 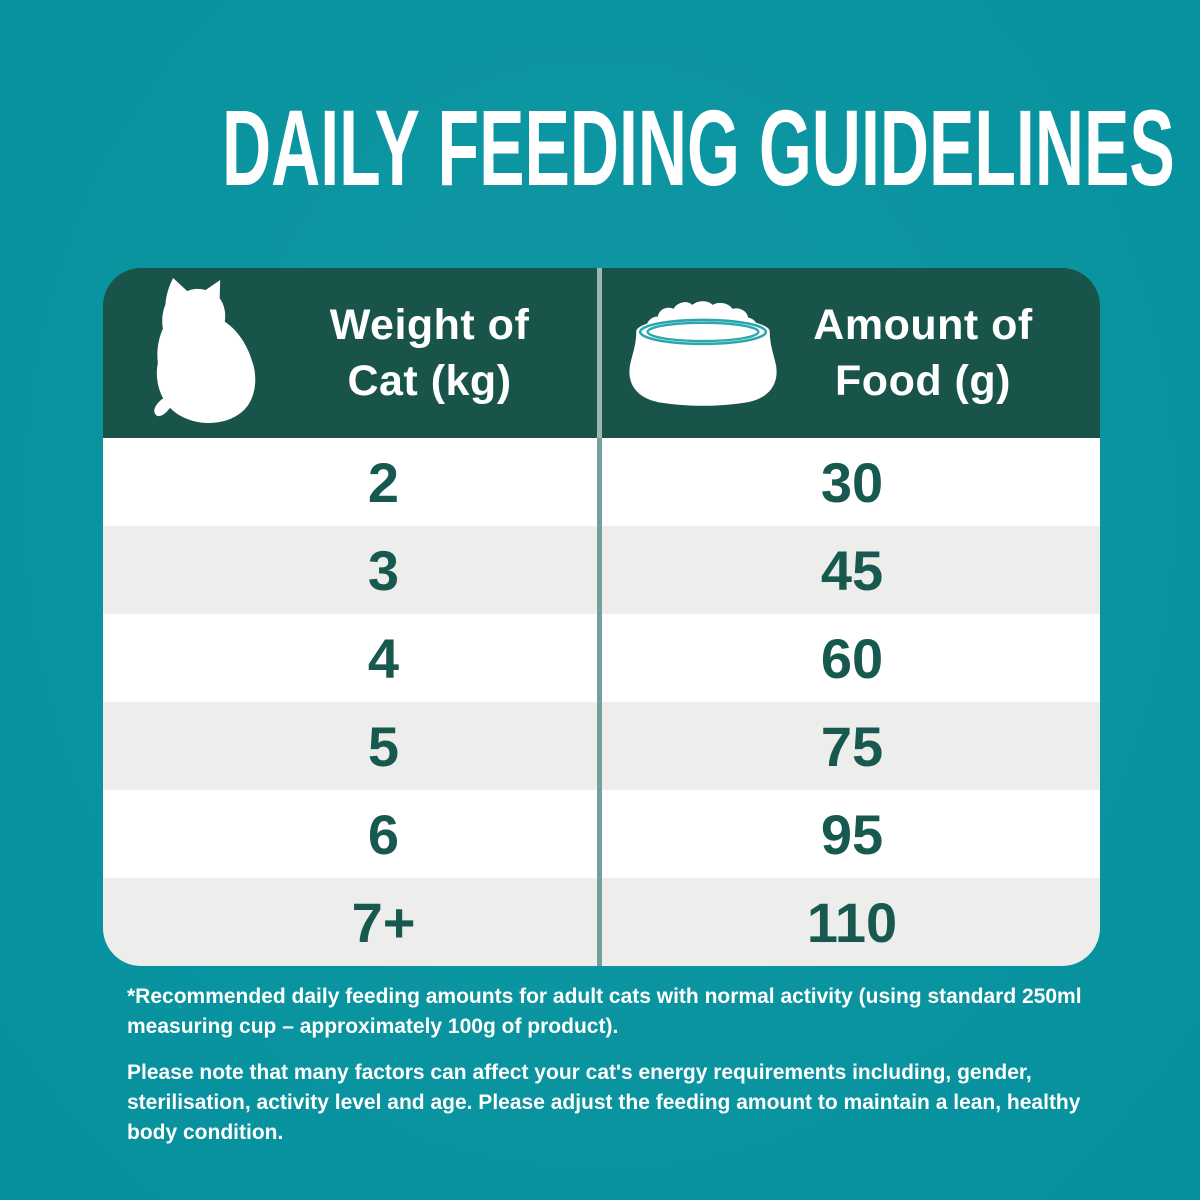 I want to click on weight-value: 7+, so click(x=383, y=922).